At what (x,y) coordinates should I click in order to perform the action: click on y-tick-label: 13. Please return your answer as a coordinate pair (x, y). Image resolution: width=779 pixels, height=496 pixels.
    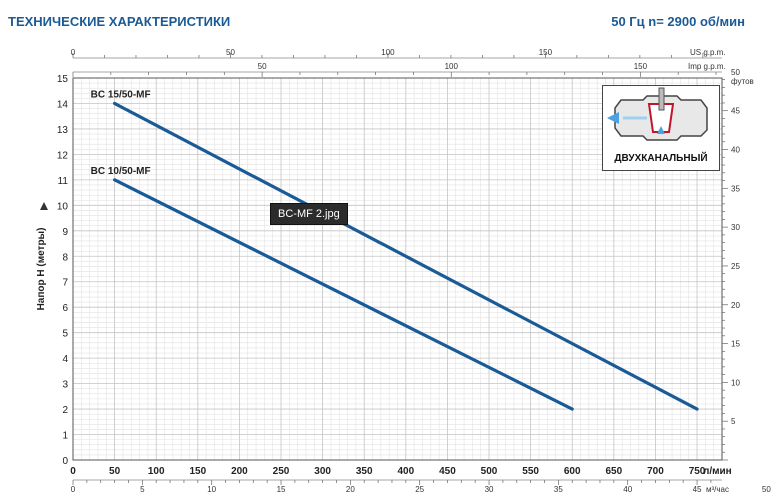
    Looking at the image, I should click on (63, 130).